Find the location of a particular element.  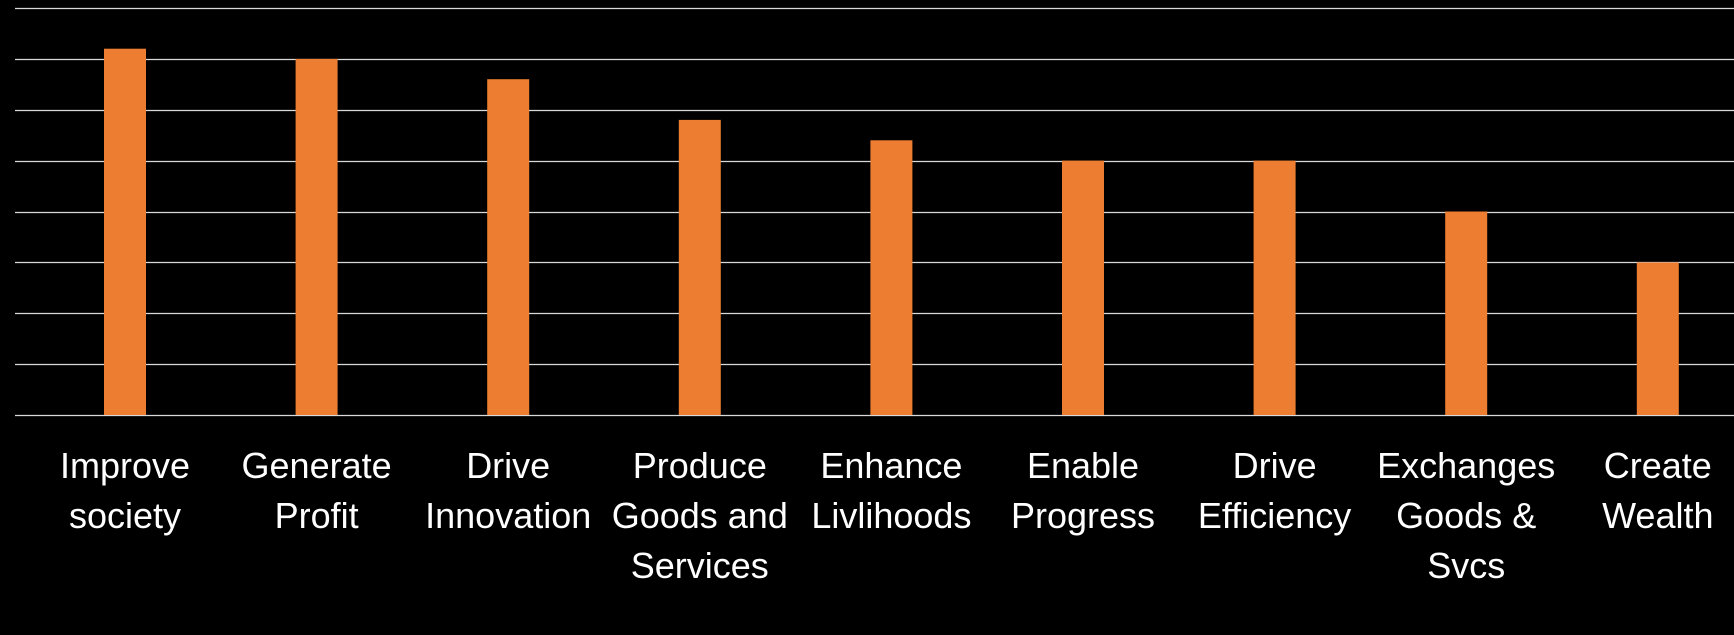

category-label-line: Services is located at coordinates (700, 565).